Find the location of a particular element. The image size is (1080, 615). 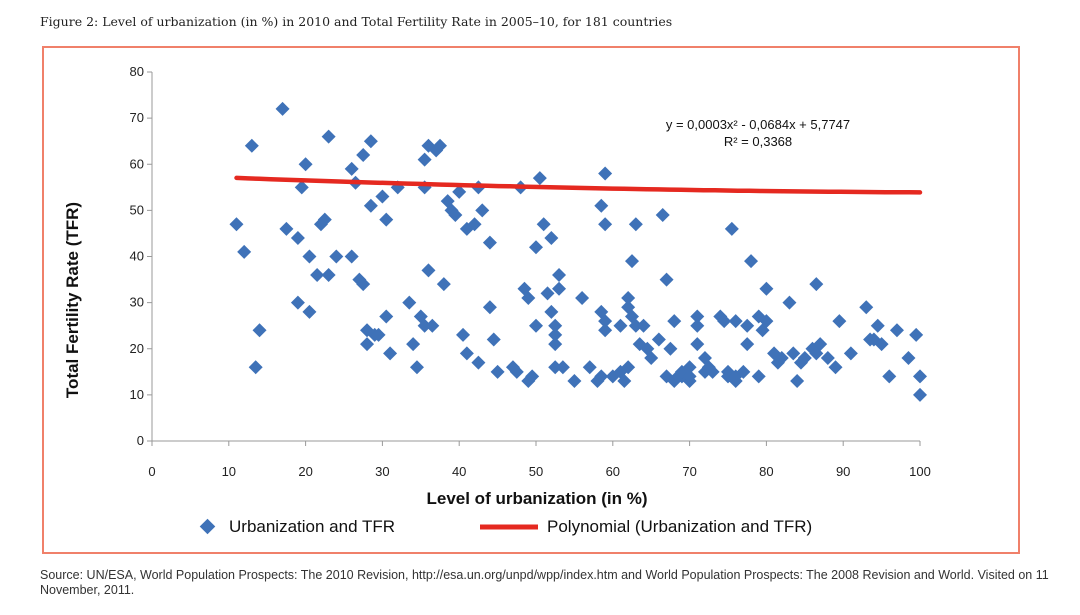

y-tick-label: 70 is located at coordinates (137, 117).